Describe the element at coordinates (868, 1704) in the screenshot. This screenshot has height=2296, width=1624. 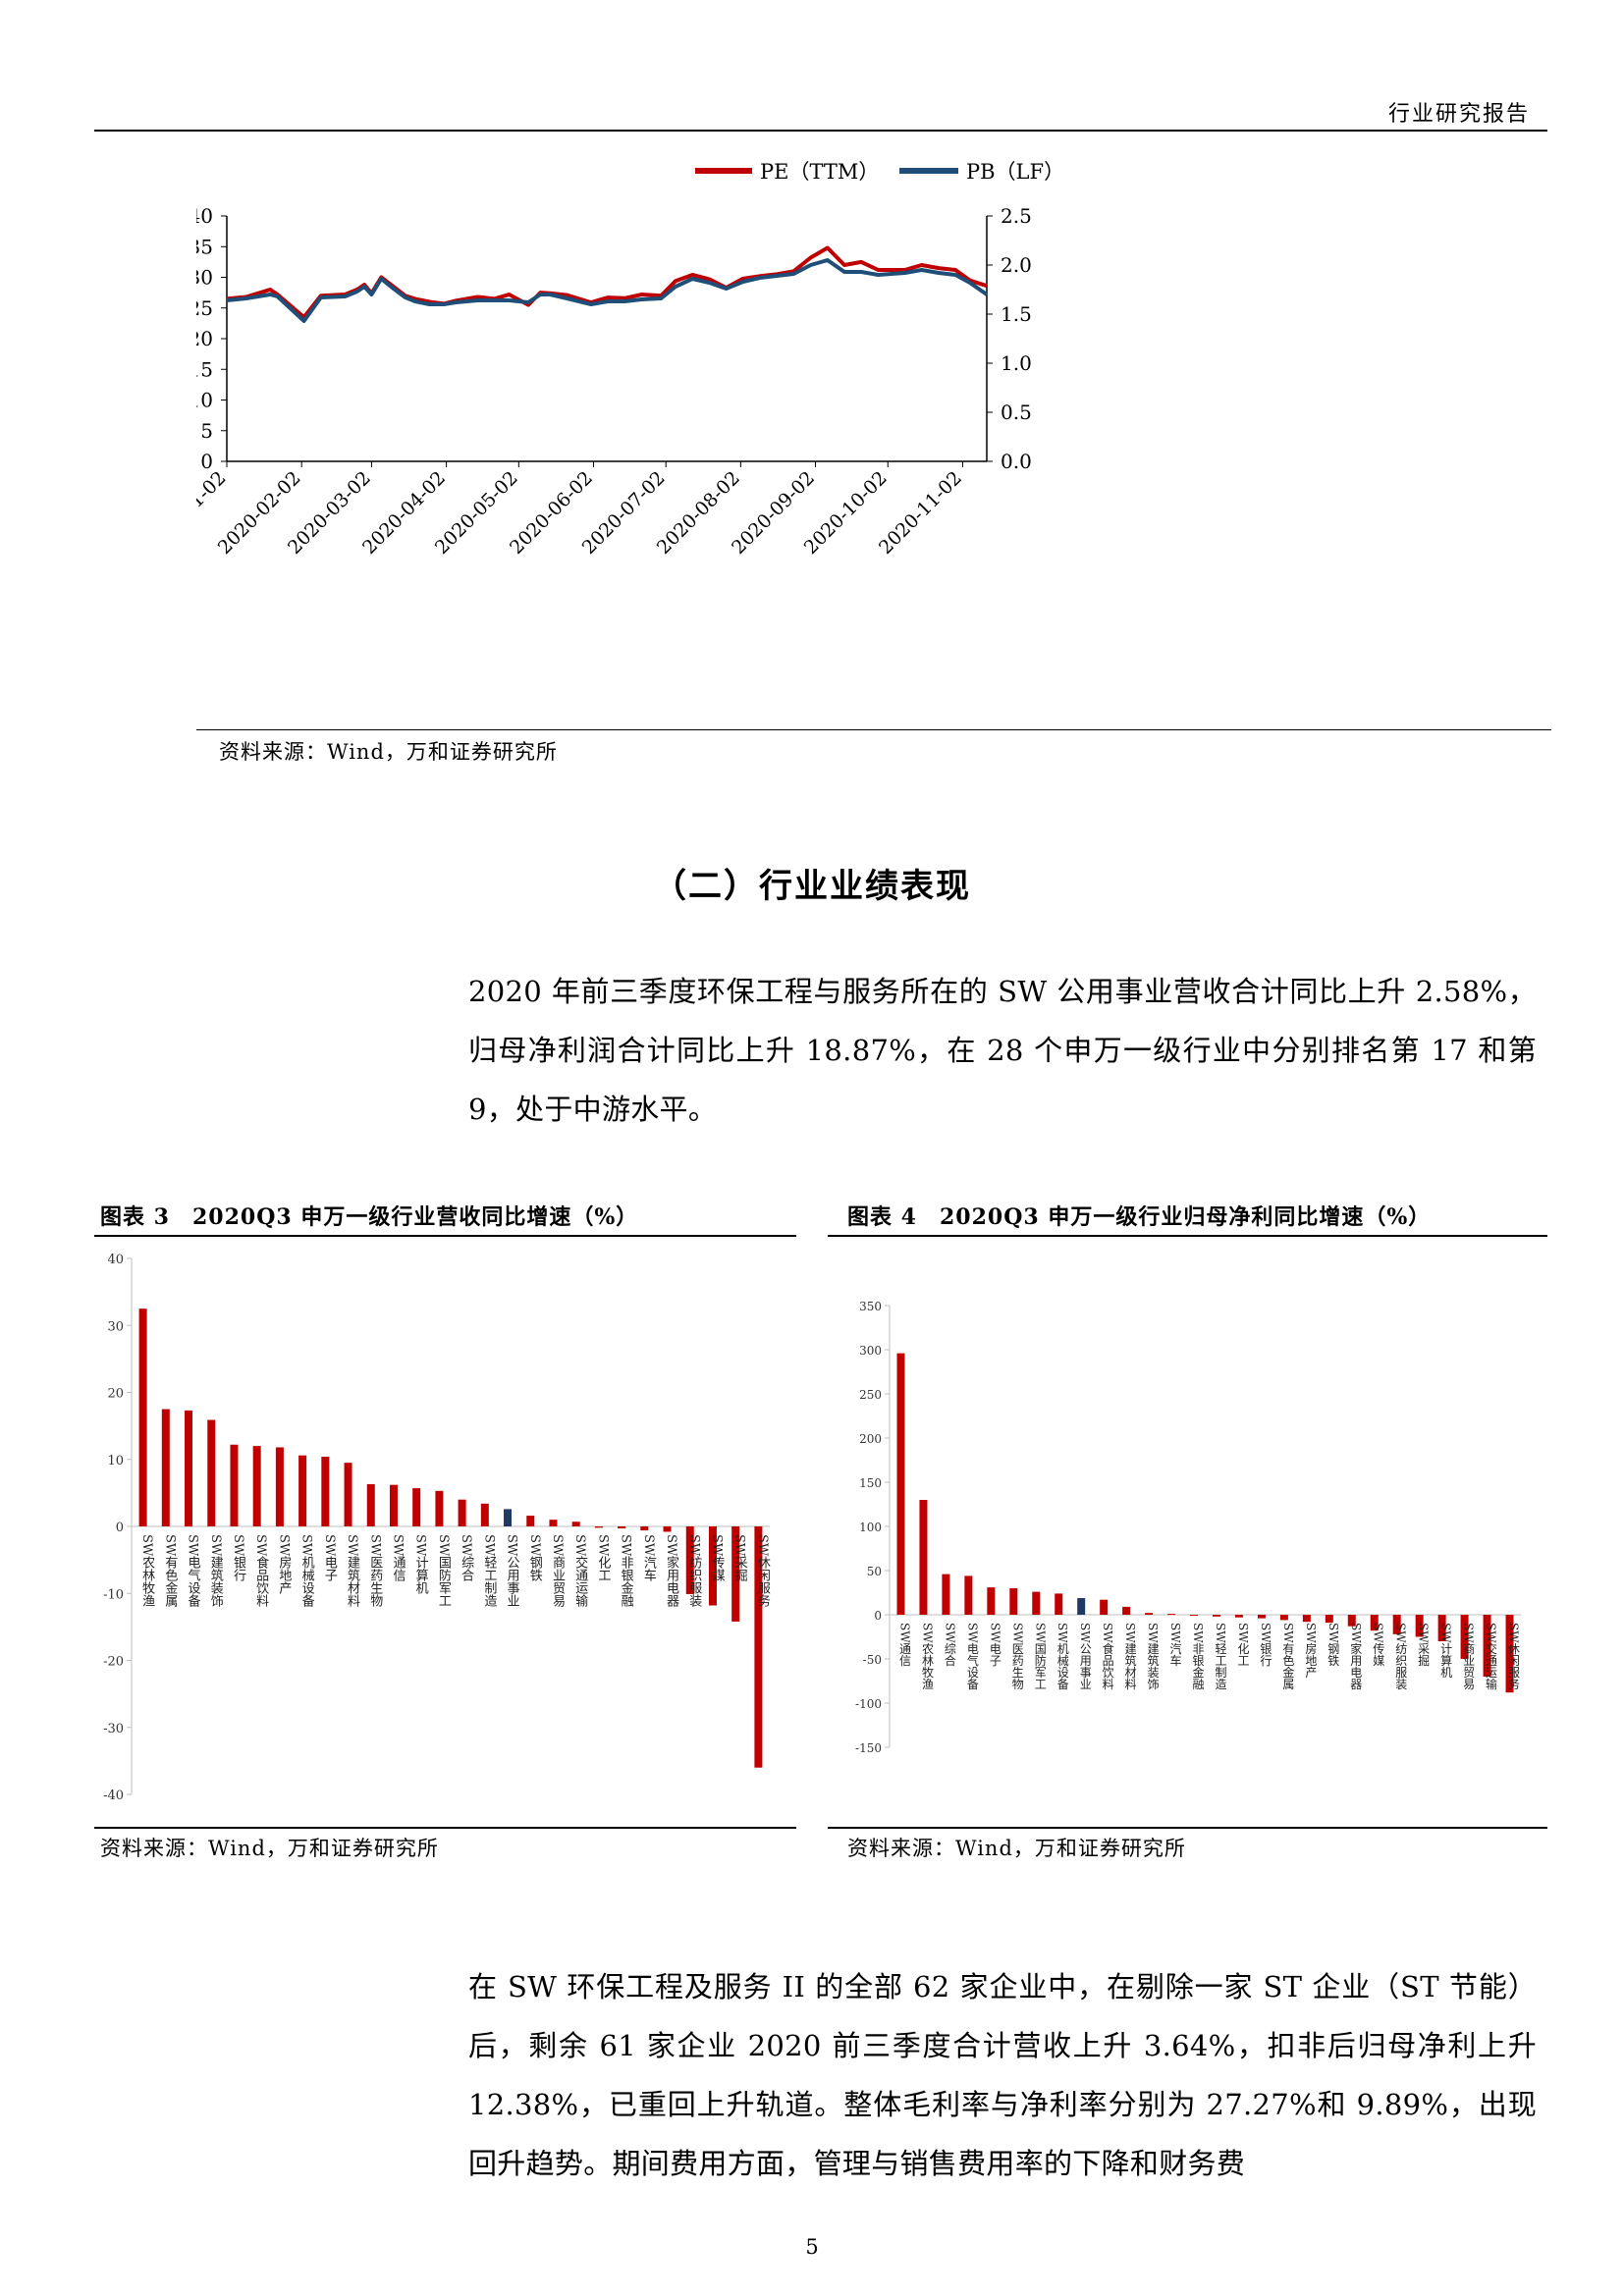
I see `y-tick-label: -100` at that location.